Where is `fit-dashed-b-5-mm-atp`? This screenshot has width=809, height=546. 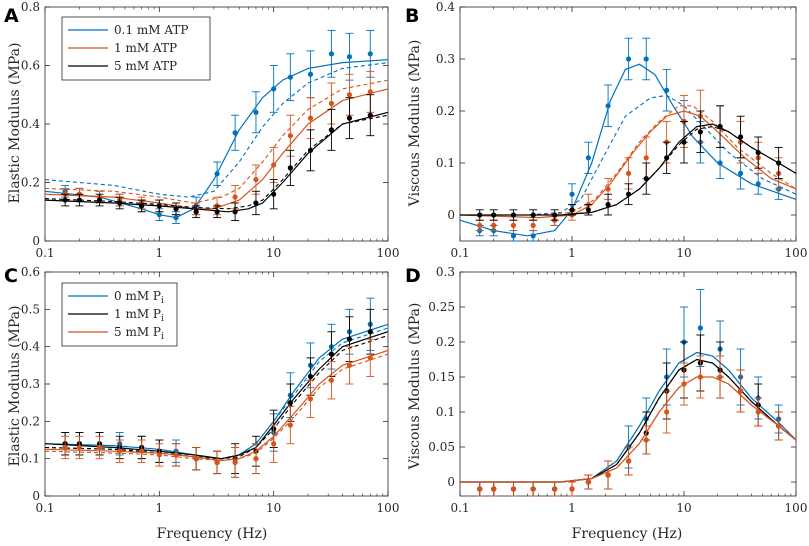
fit-dashed-b-5-mm-atp is located at coordinates (628, 171).